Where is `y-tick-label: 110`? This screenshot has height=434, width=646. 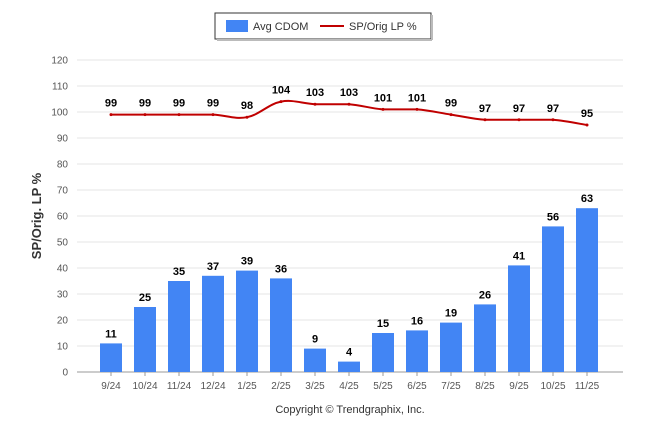
y-tick-label: 110 is located at coordinates (60, 87).